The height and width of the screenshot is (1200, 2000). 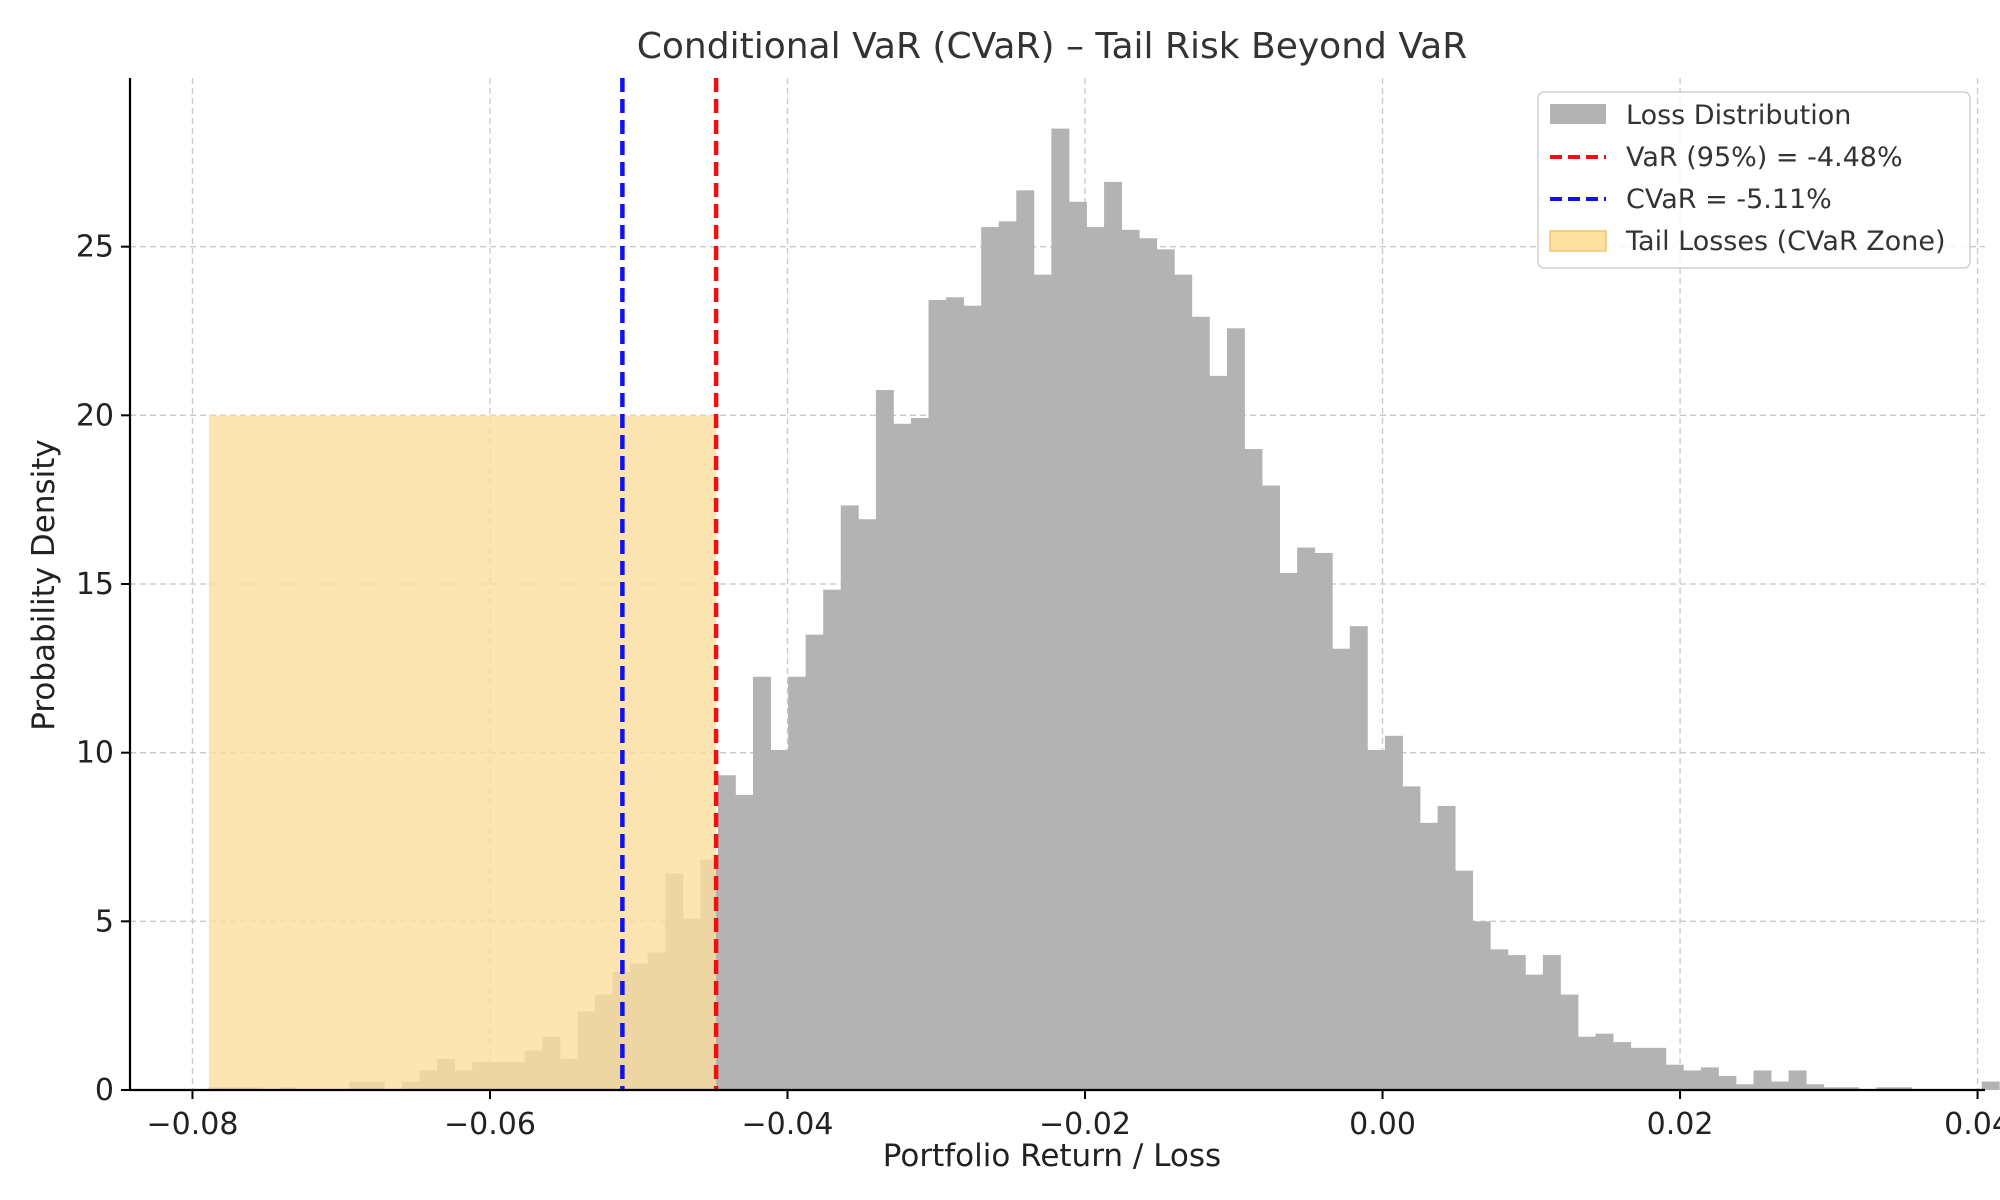 What do you see at coordinates (669, 584) in the screenshot?
I see `reference-lines` at bounding box center [669, 584].